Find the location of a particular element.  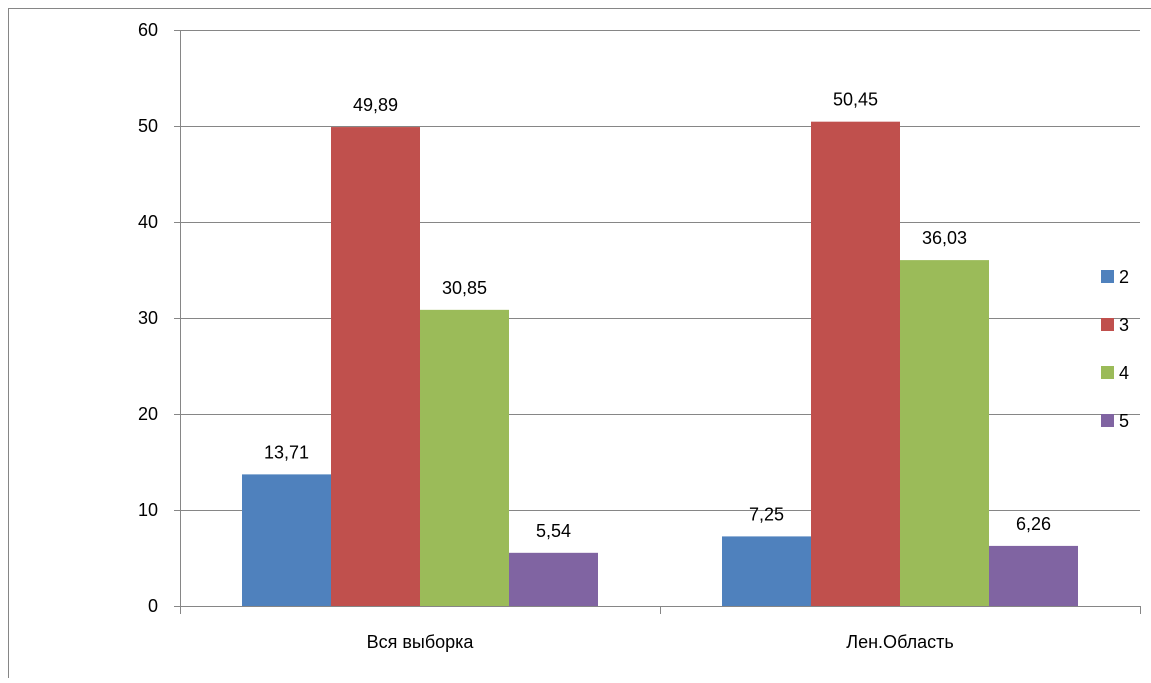

legend-label: 2 is located at coordinates (1124, 277).